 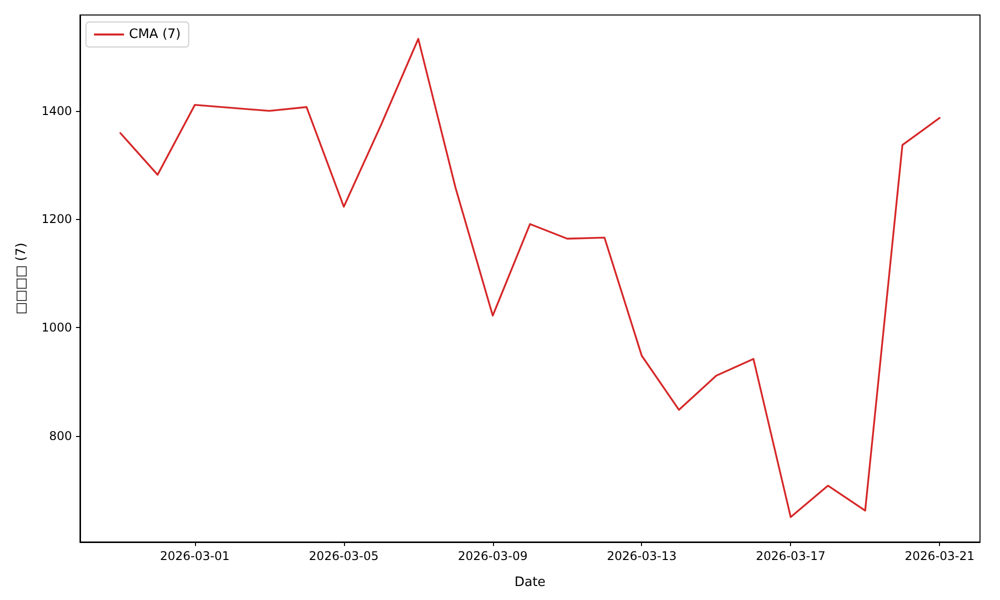 What do you see at coordinates (641, 556) in the screenshot?
I see `x-tick-label: 2026-03-13` at bounding box center [641, 556].